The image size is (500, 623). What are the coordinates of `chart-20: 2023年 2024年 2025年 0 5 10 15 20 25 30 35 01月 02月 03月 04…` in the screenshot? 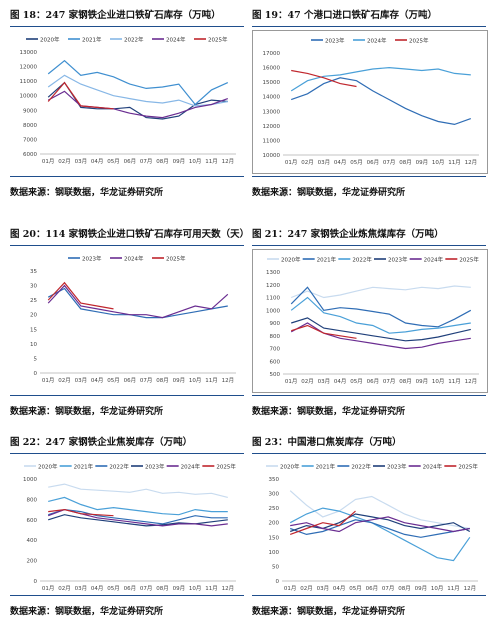 It's located at (133, 319).